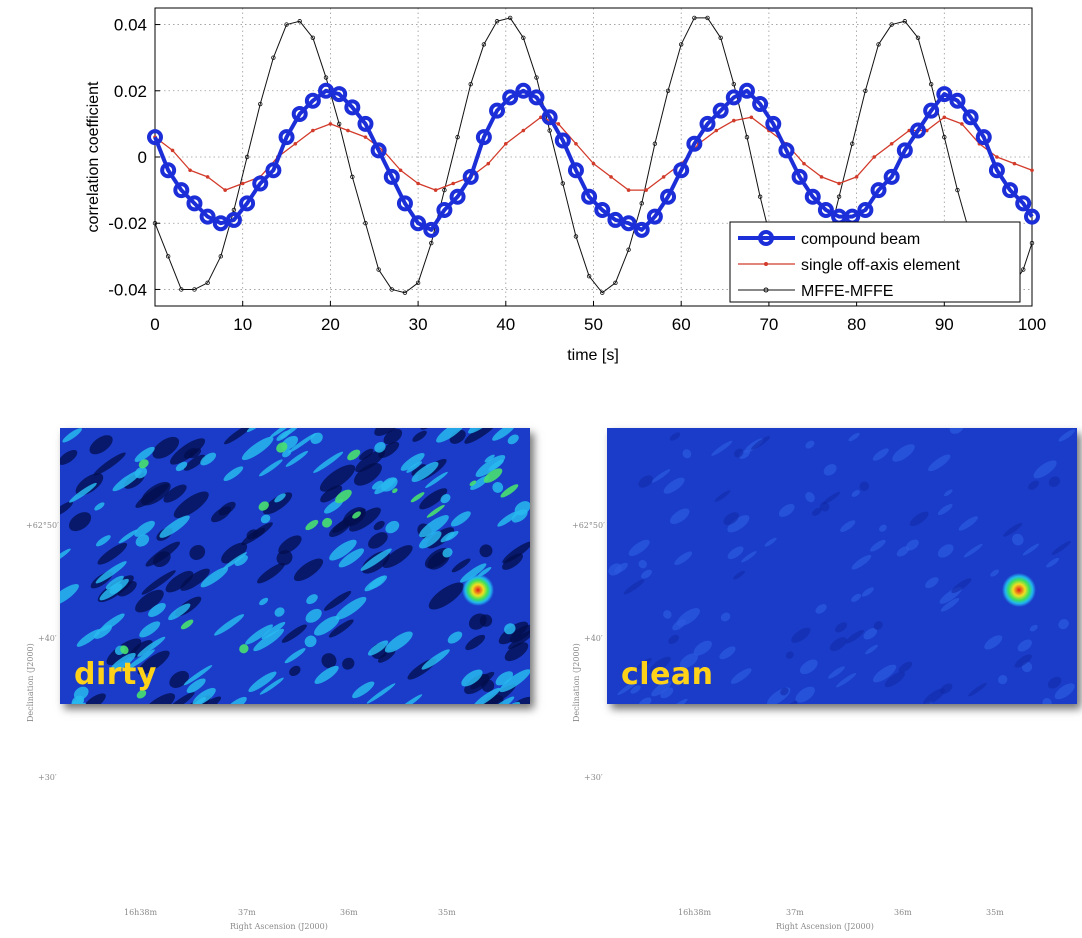 This screenshot has height=938, width=1082. What do you see at coordinates (330, 324) in the screenshot?
I see `x-tick-label: 20` at bounding box center [330, 324].